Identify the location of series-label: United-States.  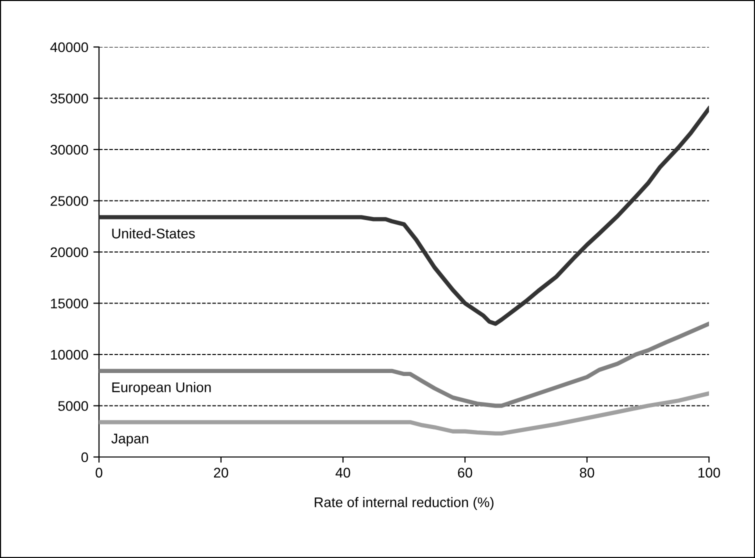
(153, 233).